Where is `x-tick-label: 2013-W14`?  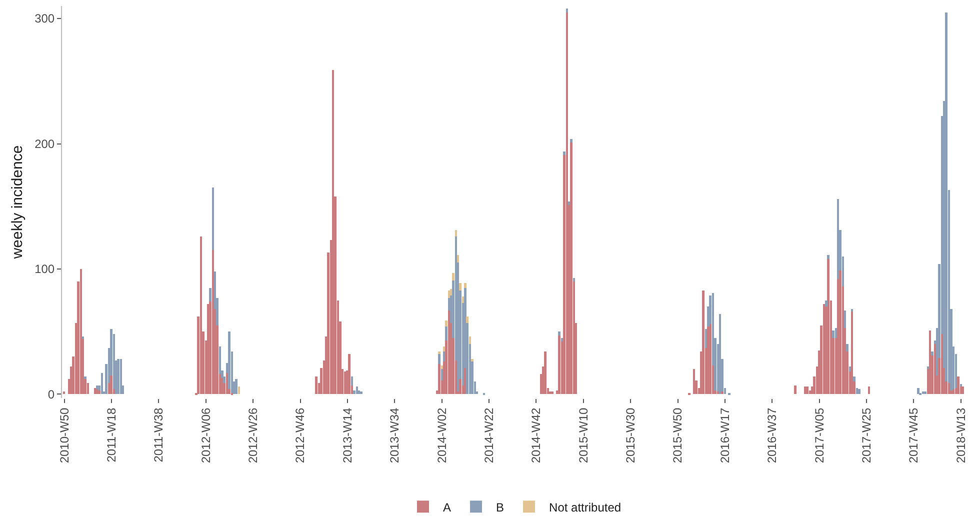 x-tick-label: 2013-W14 is located at coordinates (347, 435).